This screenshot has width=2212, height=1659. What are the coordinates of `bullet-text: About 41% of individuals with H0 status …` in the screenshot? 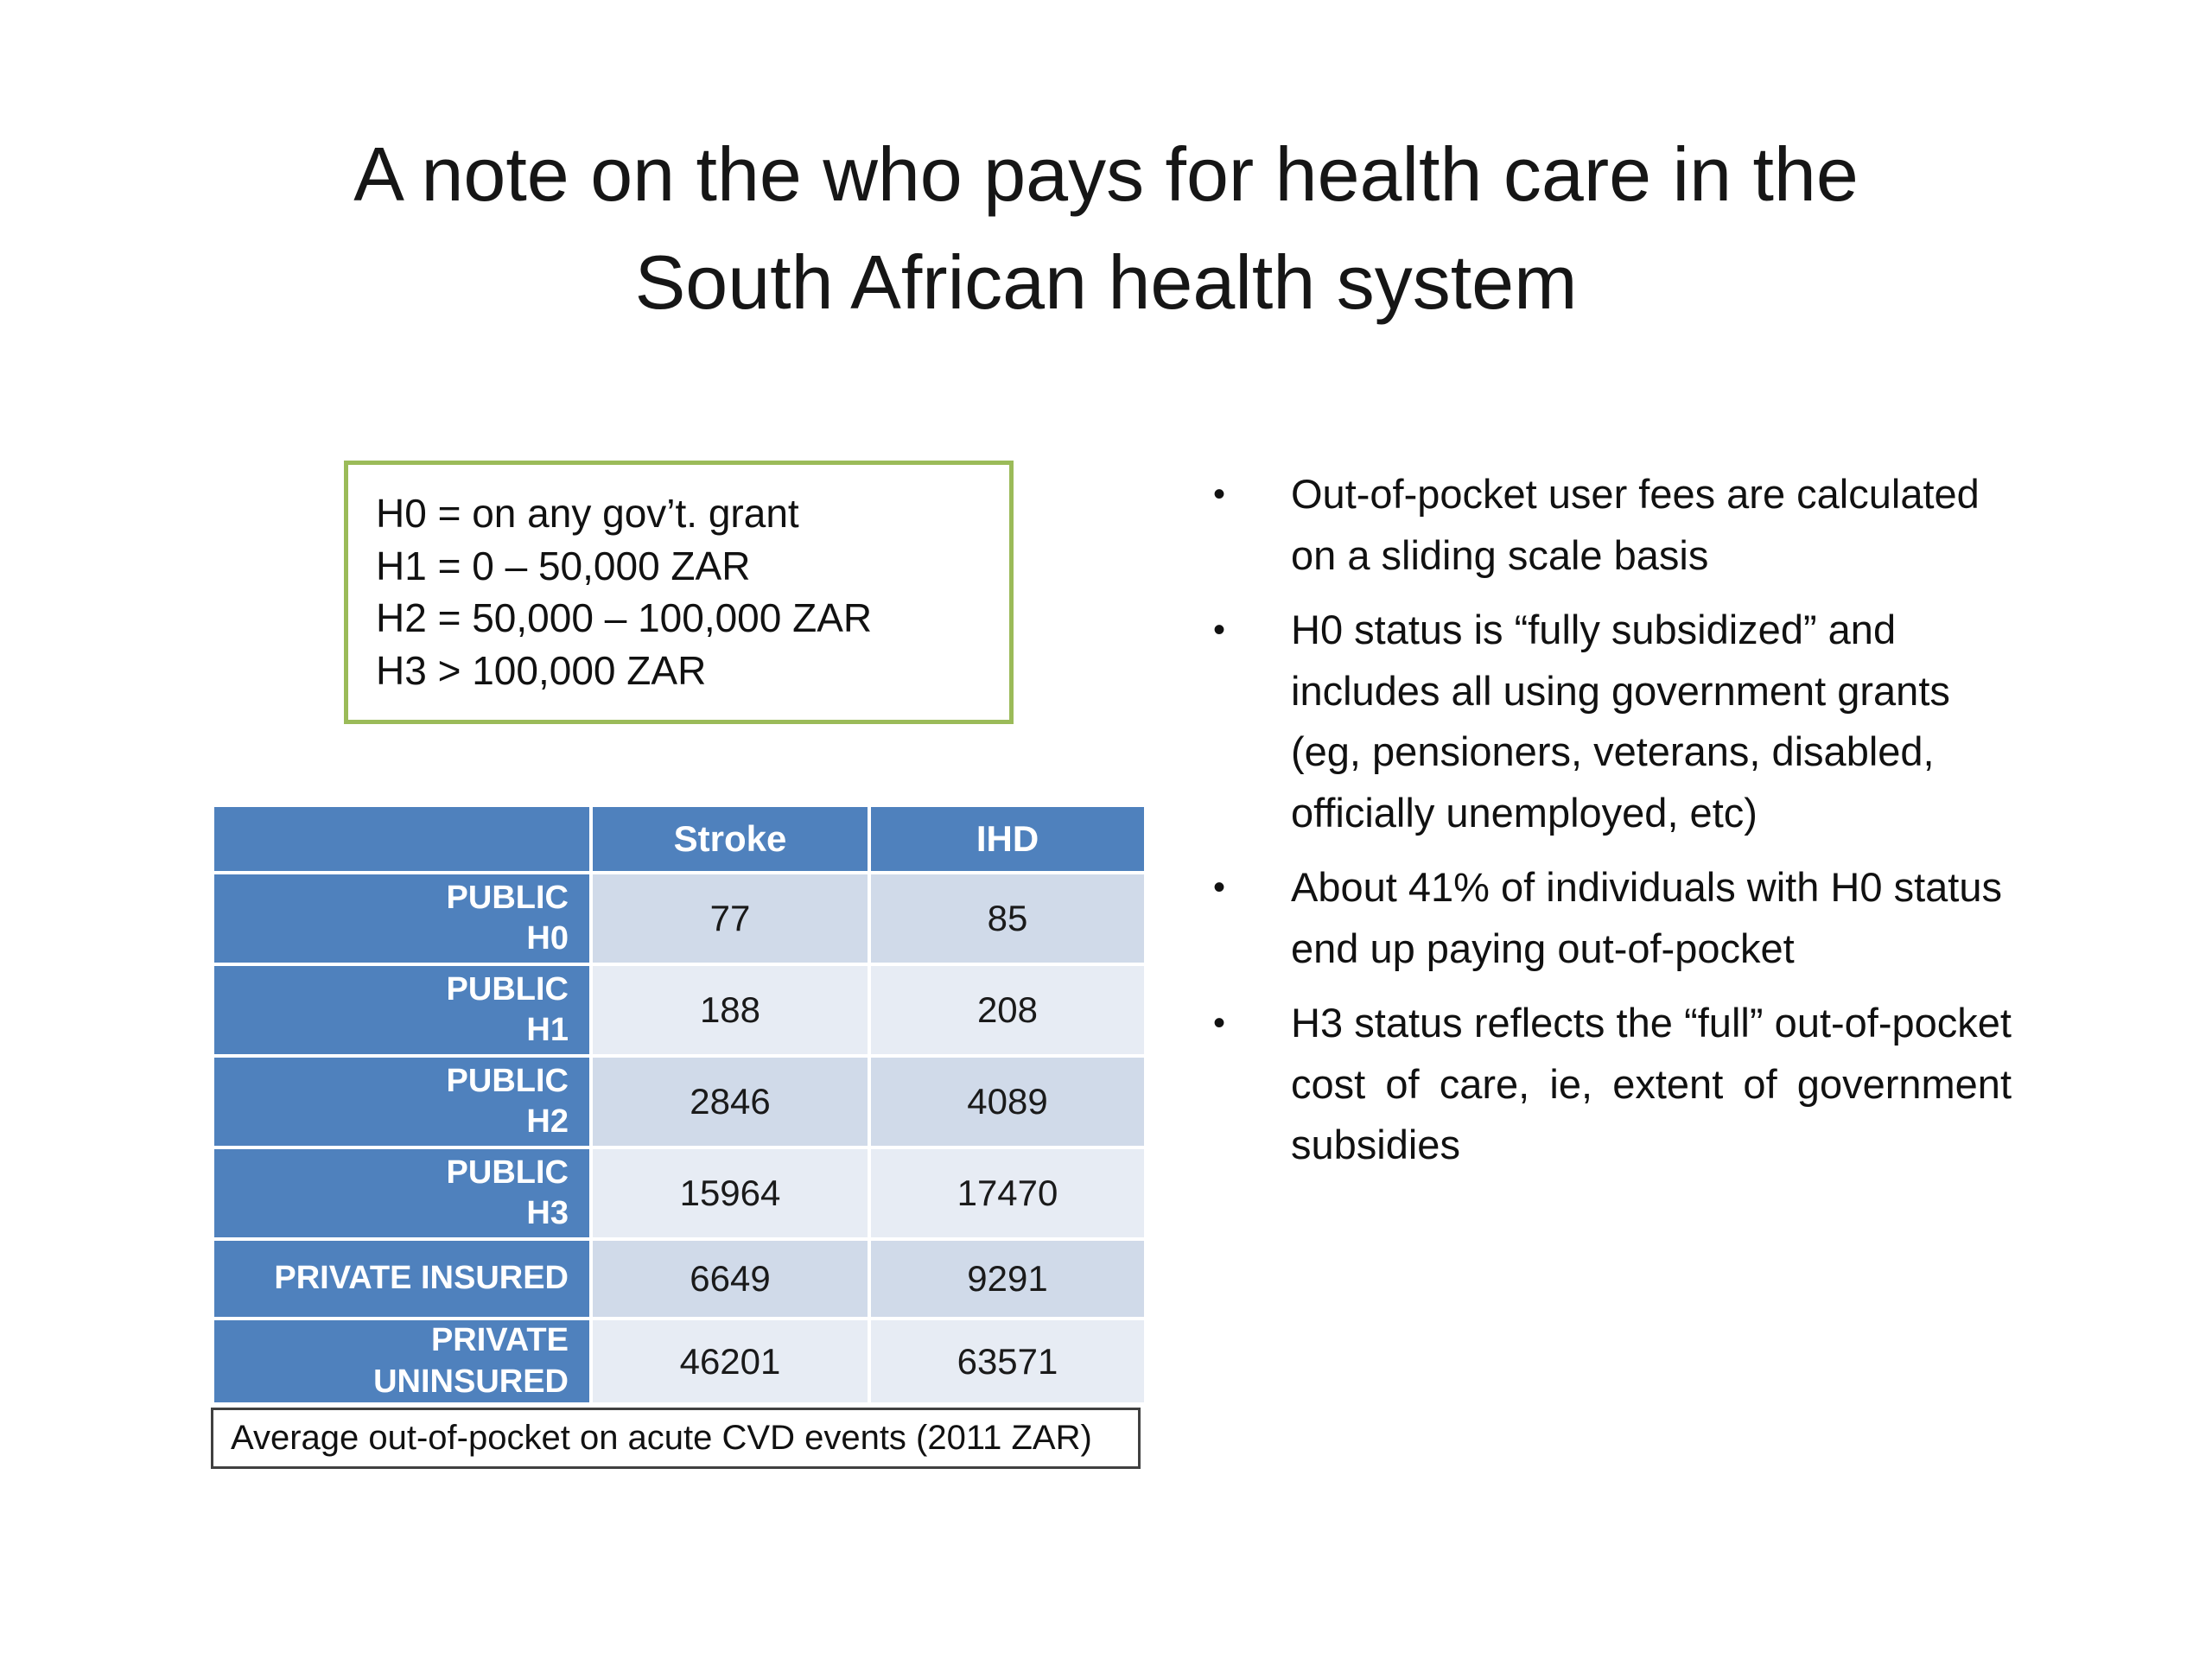 It's located at (1646, 917).